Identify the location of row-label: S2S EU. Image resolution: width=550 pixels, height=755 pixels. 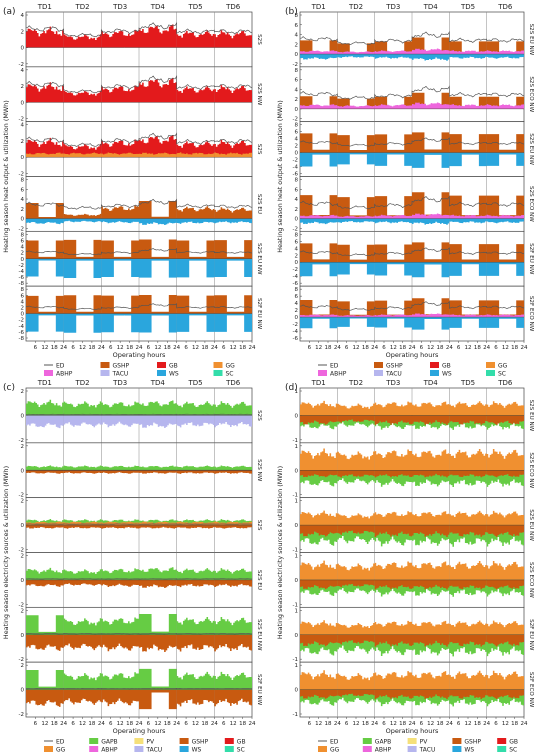
(259, 580).